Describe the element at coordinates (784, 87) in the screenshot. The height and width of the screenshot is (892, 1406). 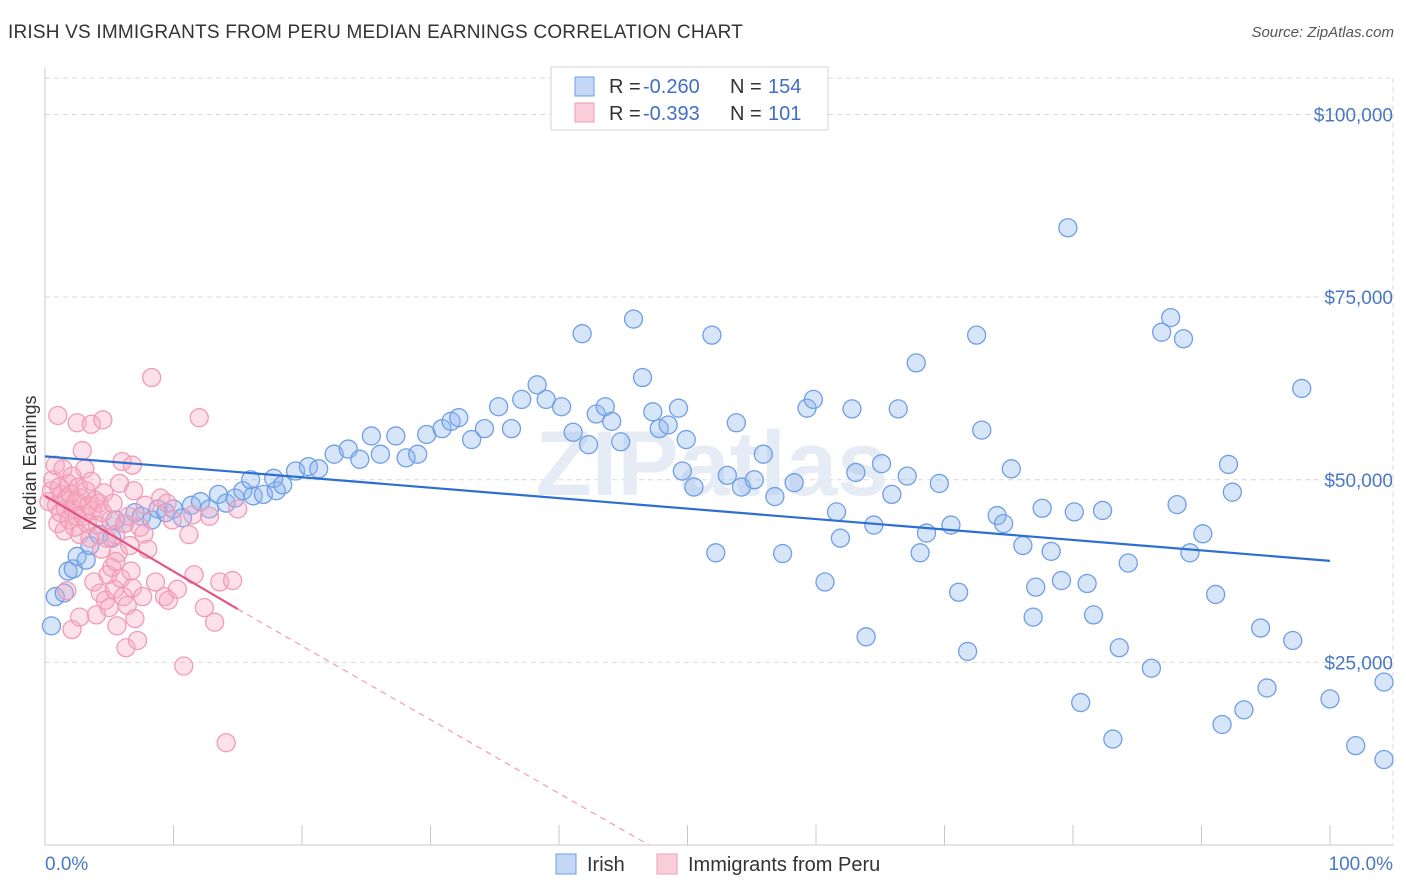
I see `legend-n-value-irish: 154` at that location.